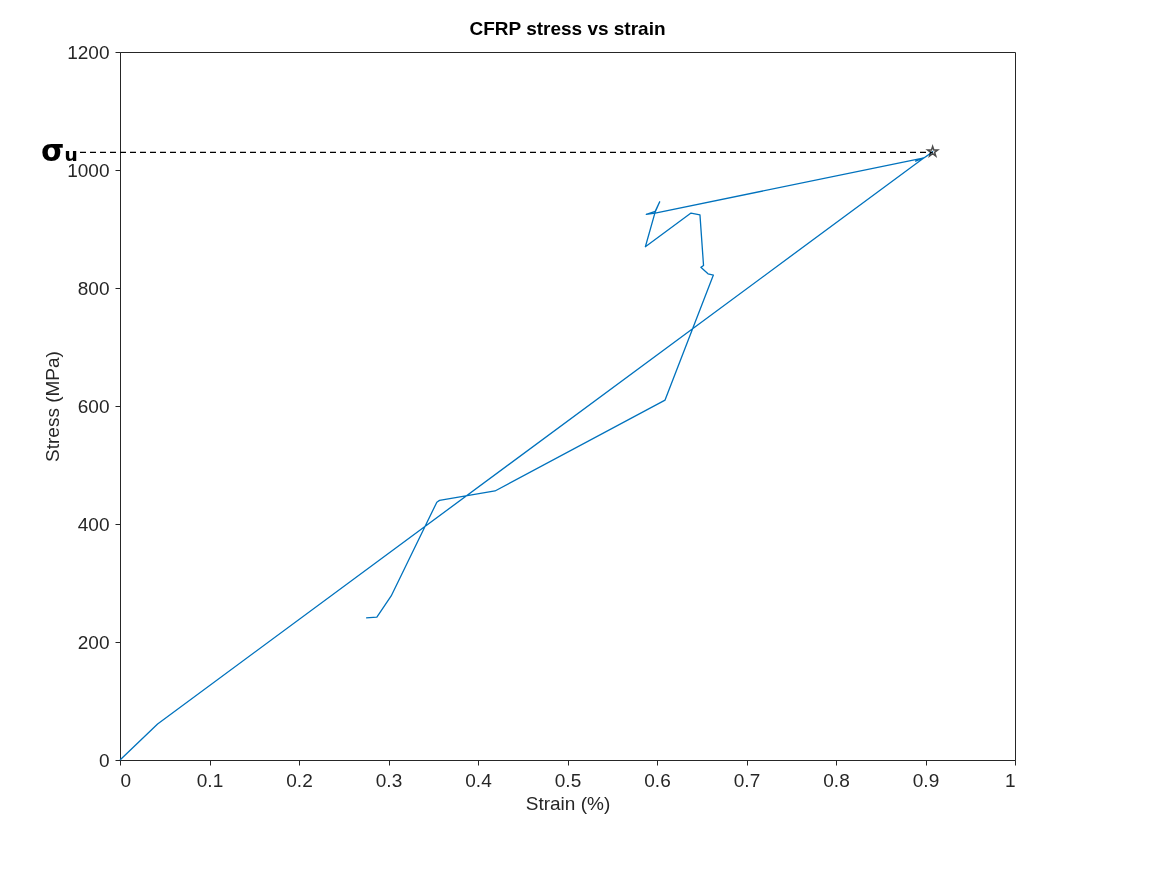 Image resolution: width=1158 pixels, height=870 pixels. What do you see at coordinates (567, 28) in the screenshot?
I see `chart-title: CFRP stress vs strain` at bounding box center [567, 28].